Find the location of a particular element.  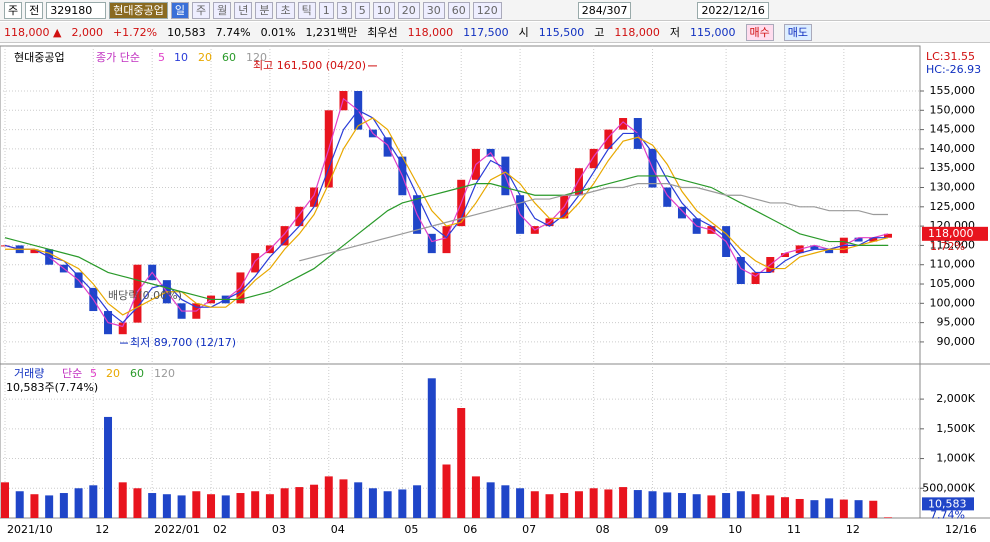

last-volume-label: 10,583 is located at coordinates (947, 503).